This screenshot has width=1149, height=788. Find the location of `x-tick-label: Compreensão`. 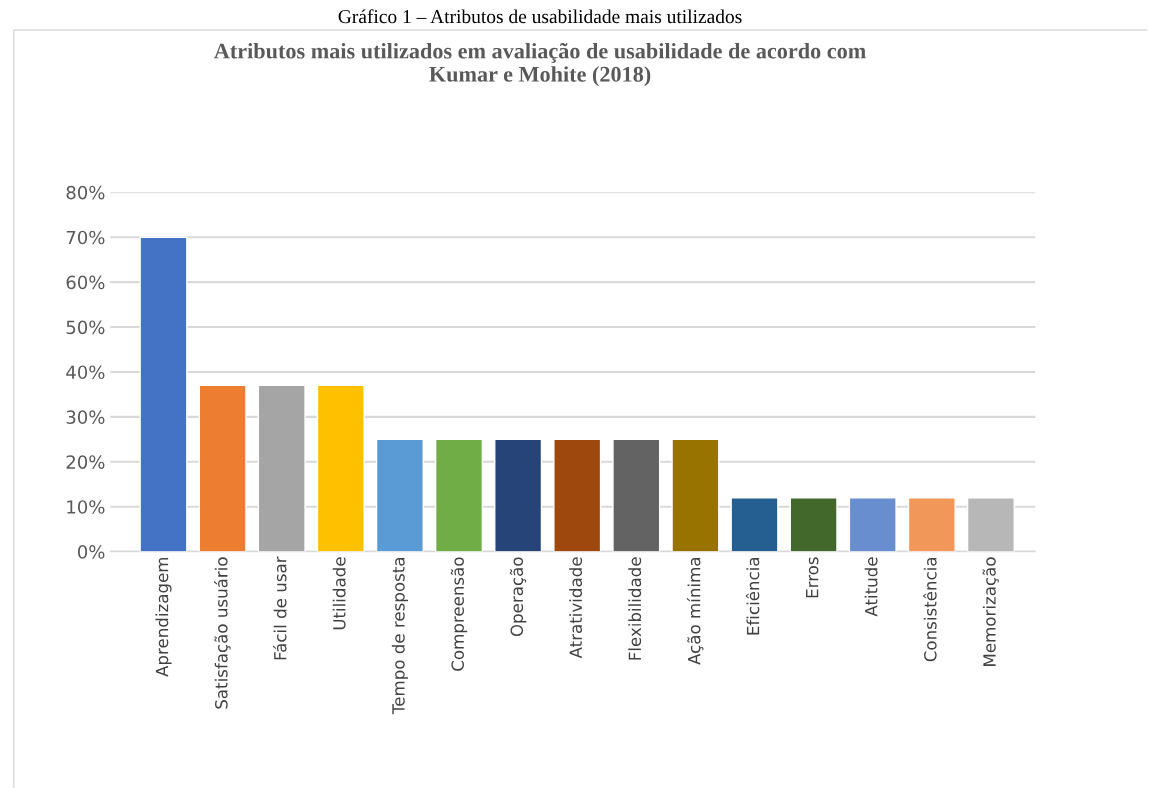

x-tick-label: Compreensão is located at coordinates (459, 614).